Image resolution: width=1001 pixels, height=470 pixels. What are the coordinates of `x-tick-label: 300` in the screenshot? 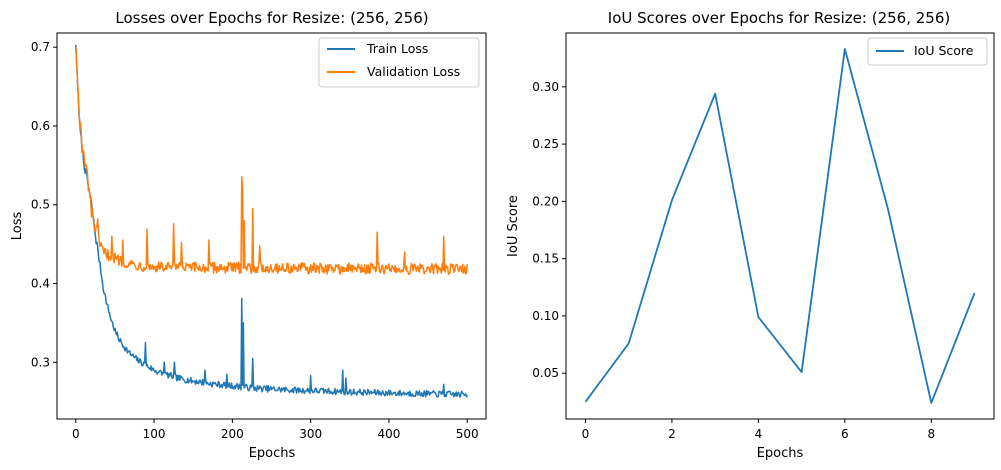 It's located at (310, 434).